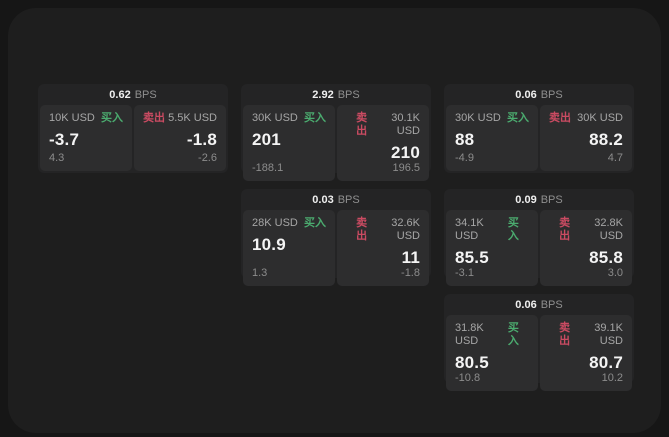  What do you see at coordinates (410, 273) in the screenshot?
I see `sell-delta: -1.8` at bounding box center [410, 273].